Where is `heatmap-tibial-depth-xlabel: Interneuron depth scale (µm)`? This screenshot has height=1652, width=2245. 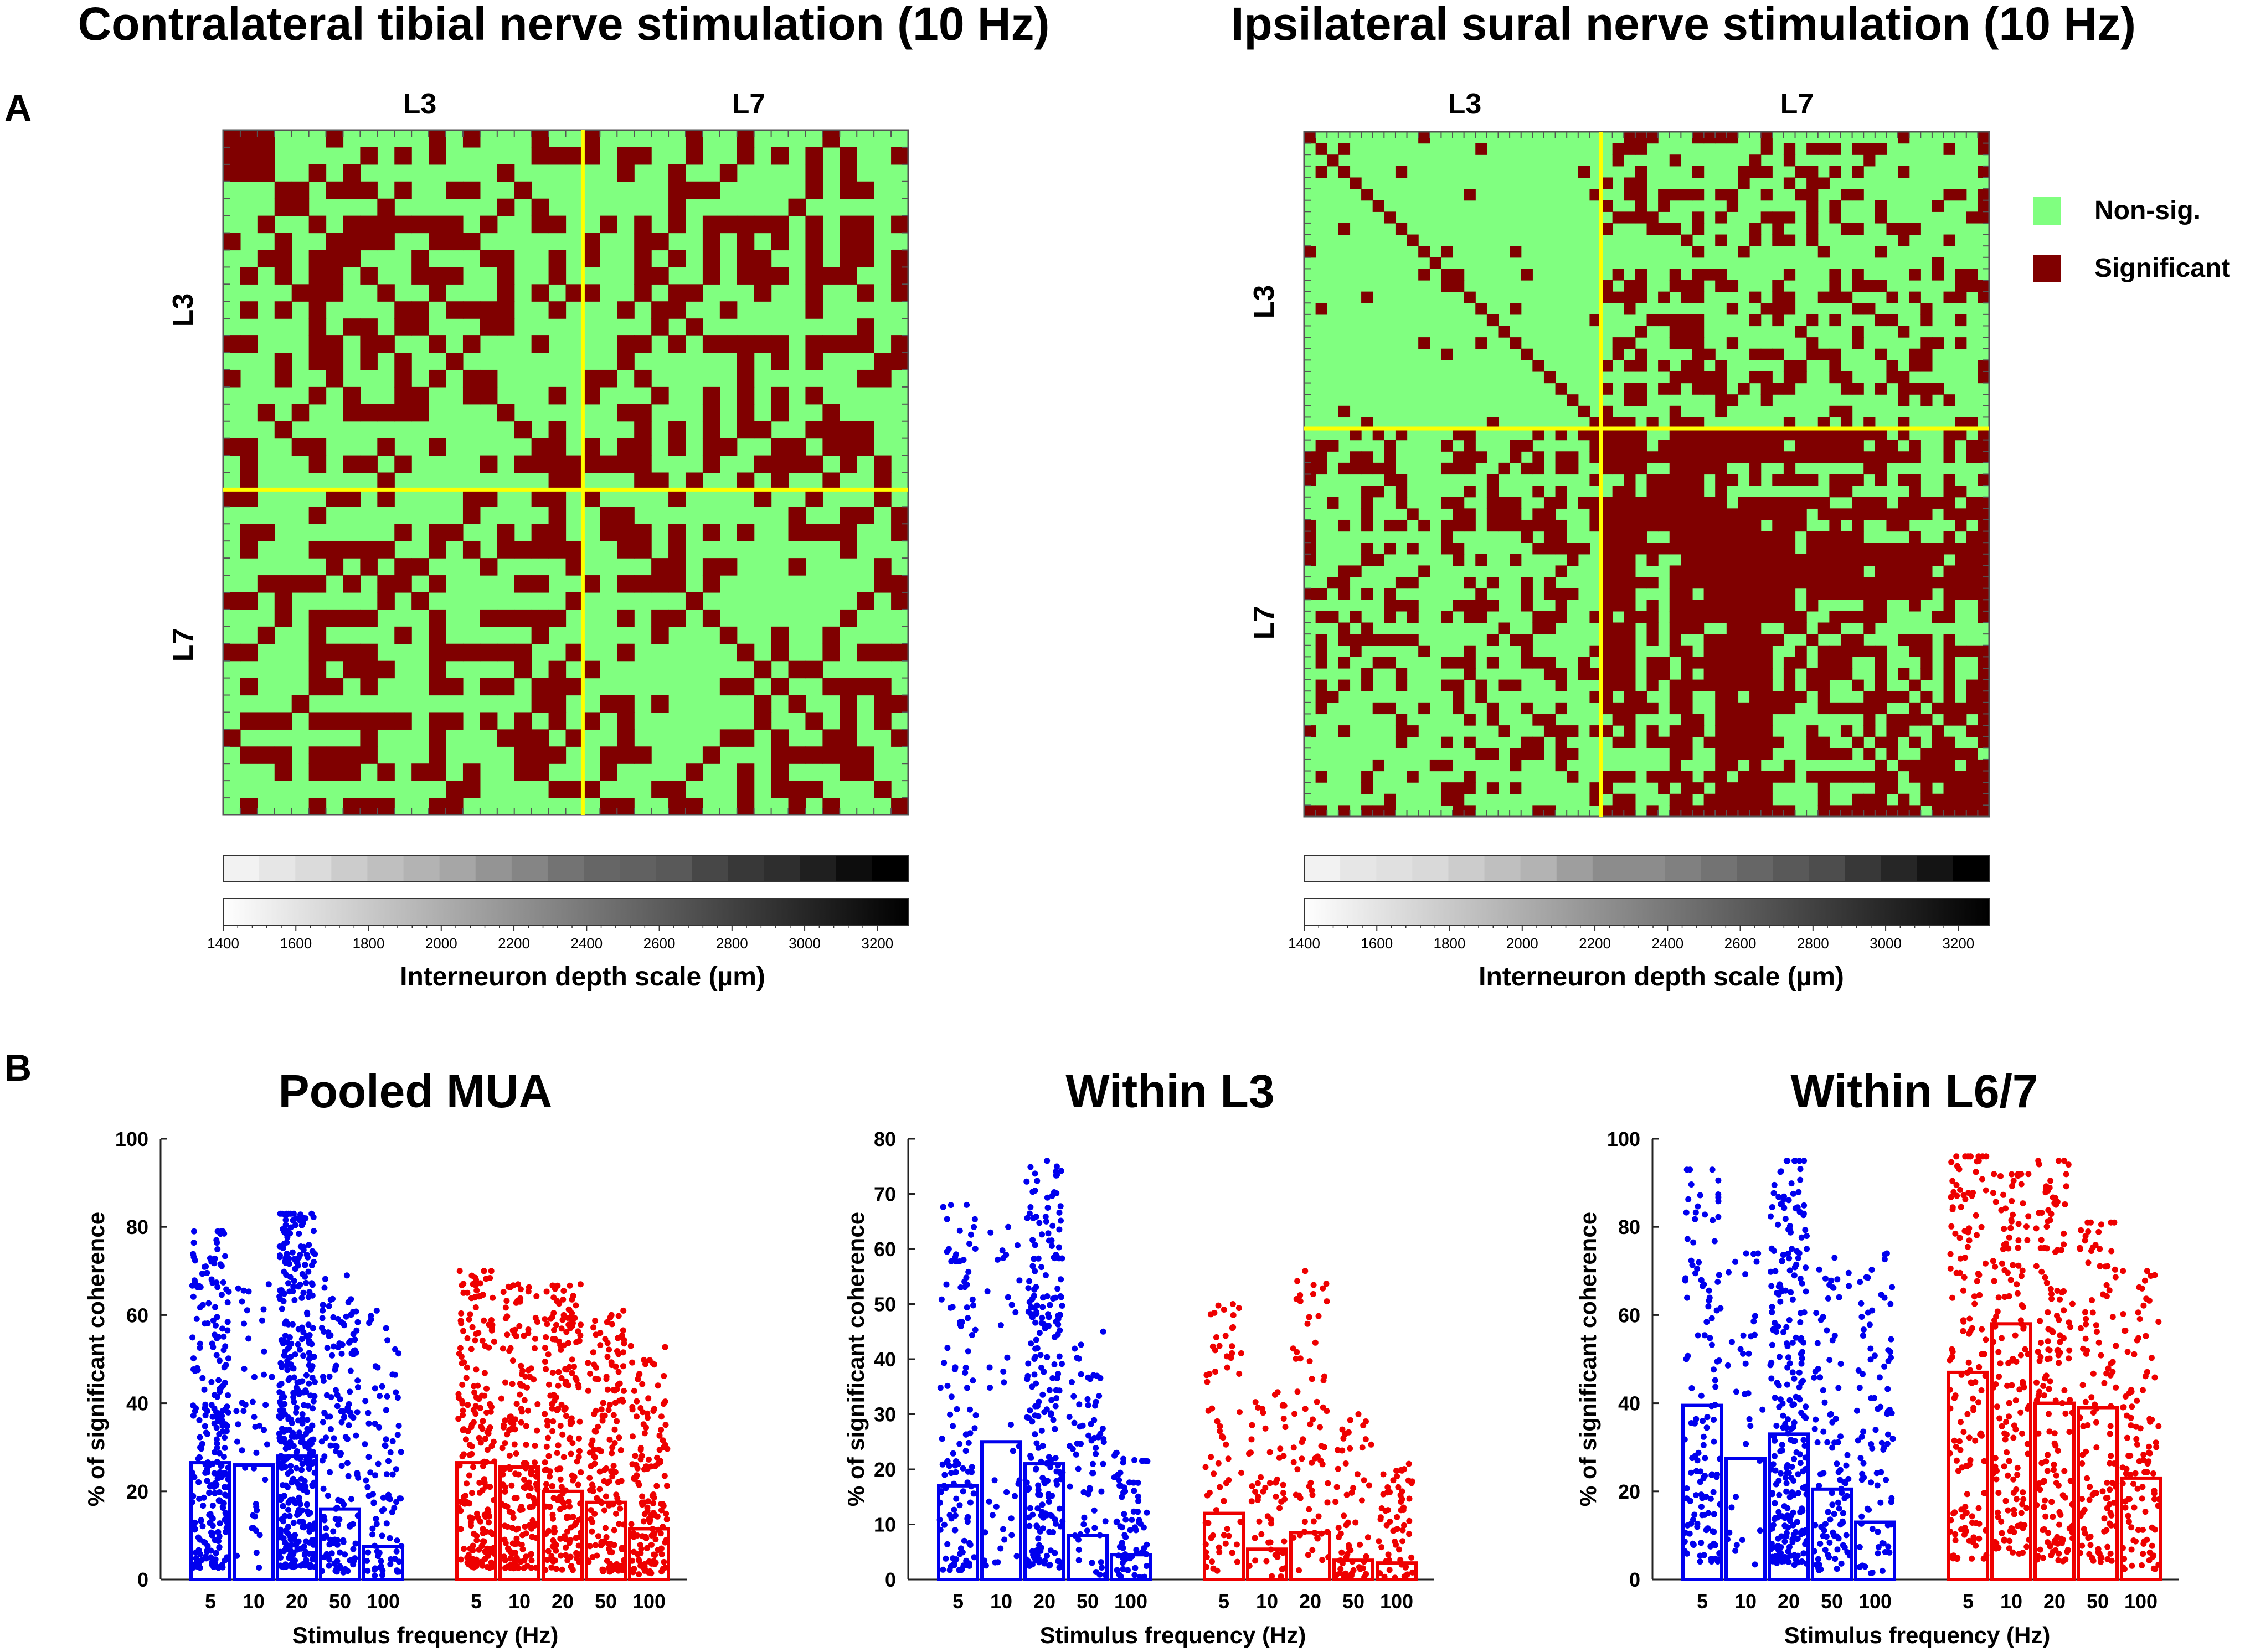
heatmap-tibial-depth-xlabel: Interneuron depth scale (µm) is located at coordinates (583, 977).